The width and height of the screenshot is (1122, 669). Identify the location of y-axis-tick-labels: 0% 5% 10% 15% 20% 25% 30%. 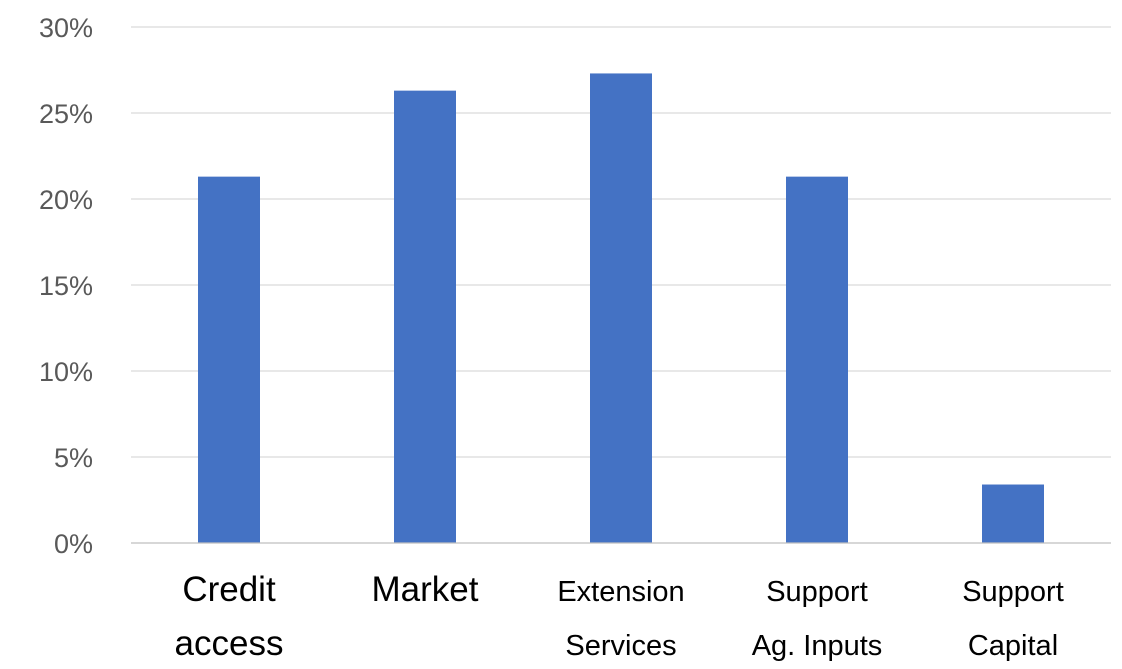
(66, 286).